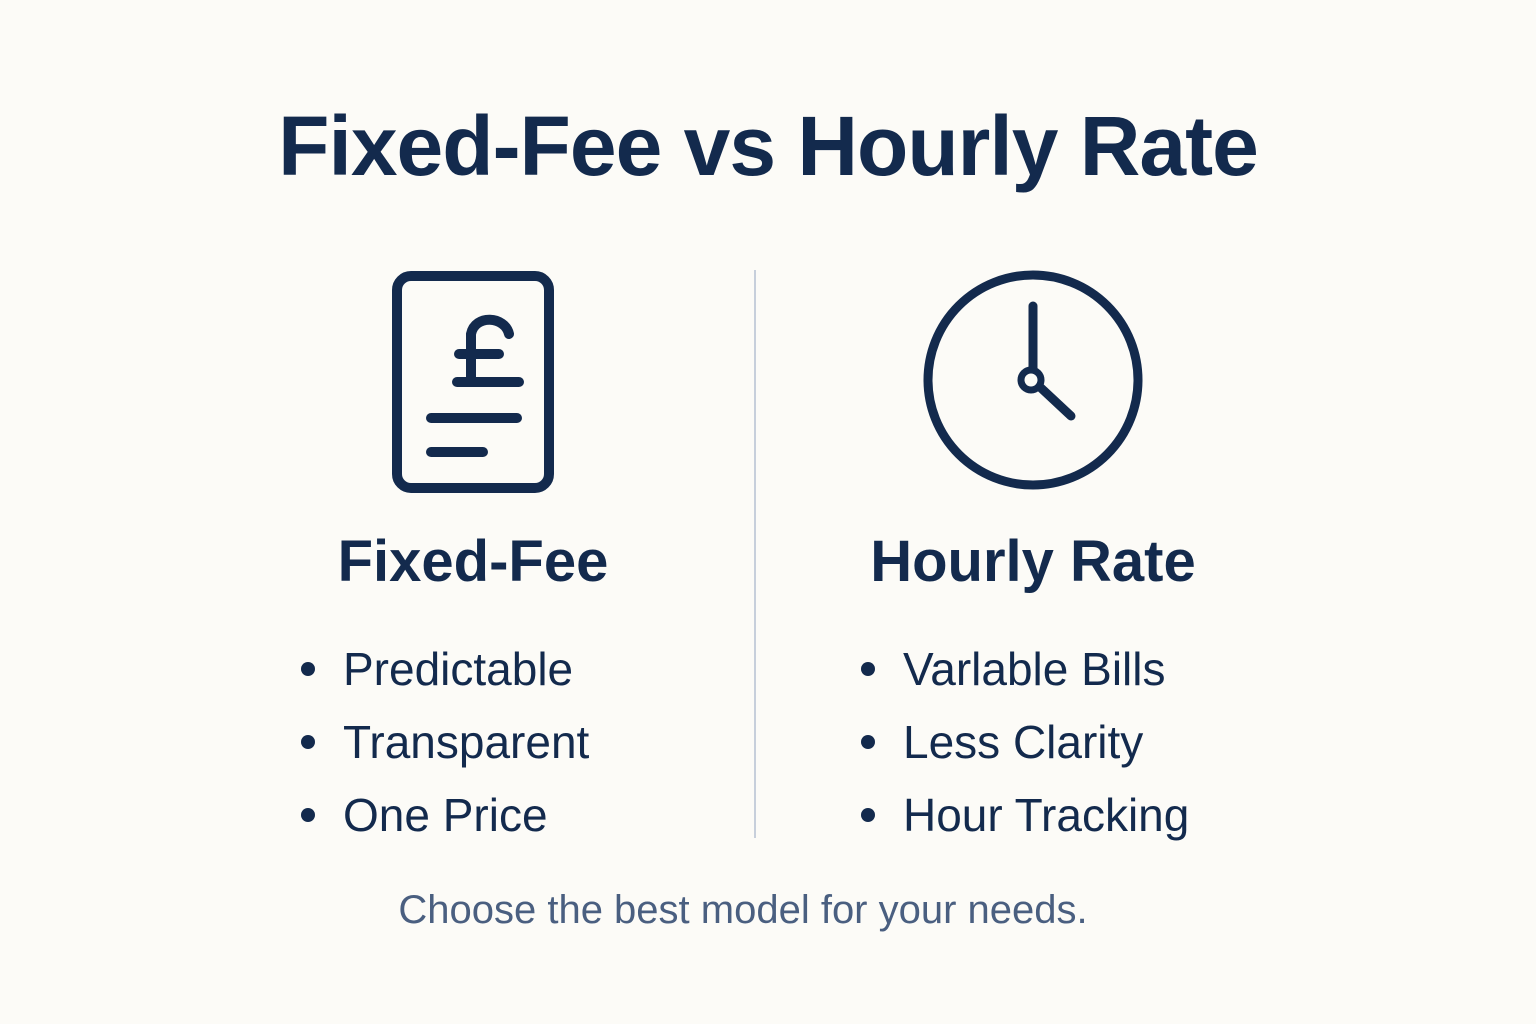  Describe the element at coordinates (445, 668) in the screenshot. I see `list-item: Predictable` at that location.